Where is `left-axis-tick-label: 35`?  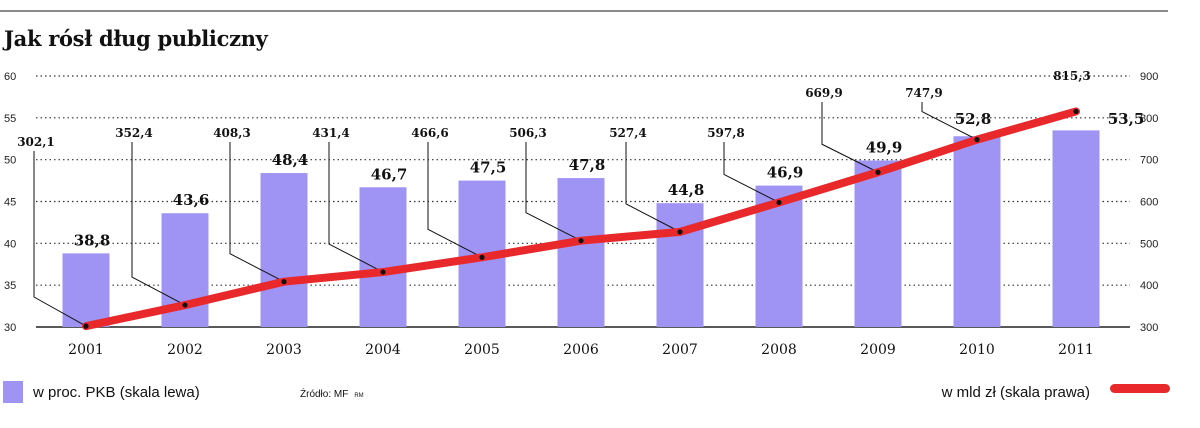
left-axis-tick-label: 35 is located at coordinates (10, 286).